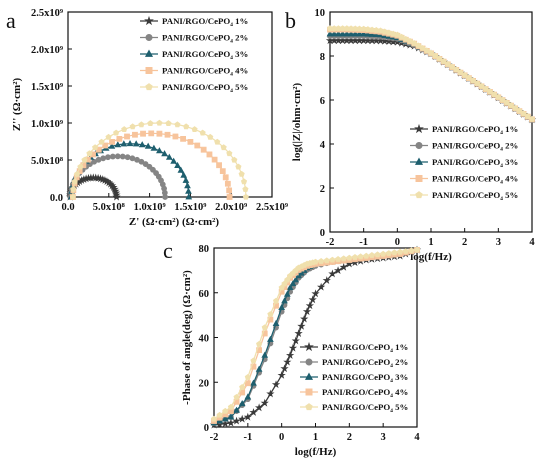 This screenshot has width=554, height=466. Describe the element at coordinates (56, 198) in the screenshot. I see `y-tick-label: 0.0` at that location.